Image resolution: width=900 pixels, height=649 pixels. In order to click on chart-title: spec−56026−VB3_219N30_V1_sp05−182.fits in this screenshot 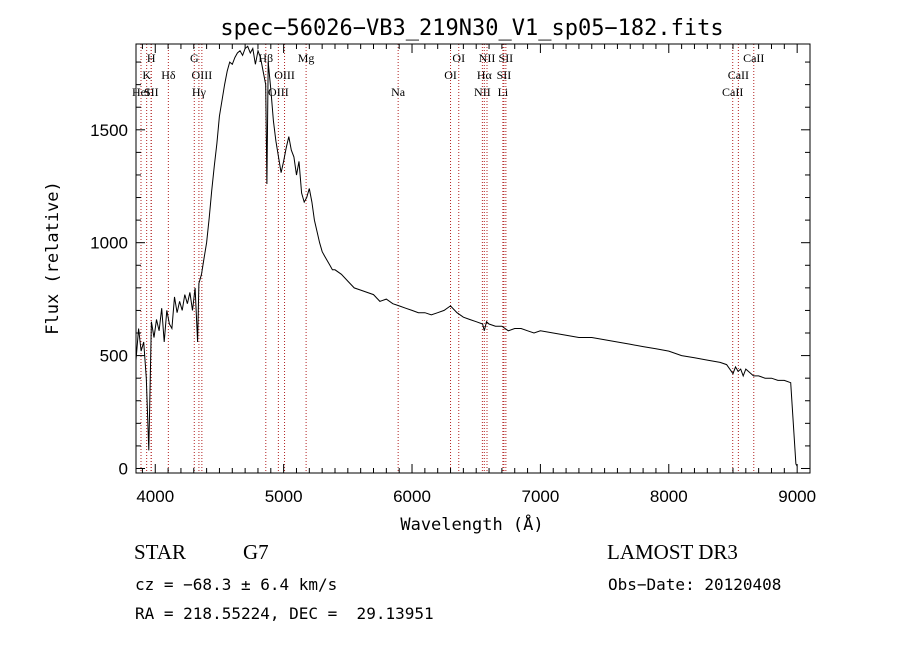, I will do `click(471, 28)`.